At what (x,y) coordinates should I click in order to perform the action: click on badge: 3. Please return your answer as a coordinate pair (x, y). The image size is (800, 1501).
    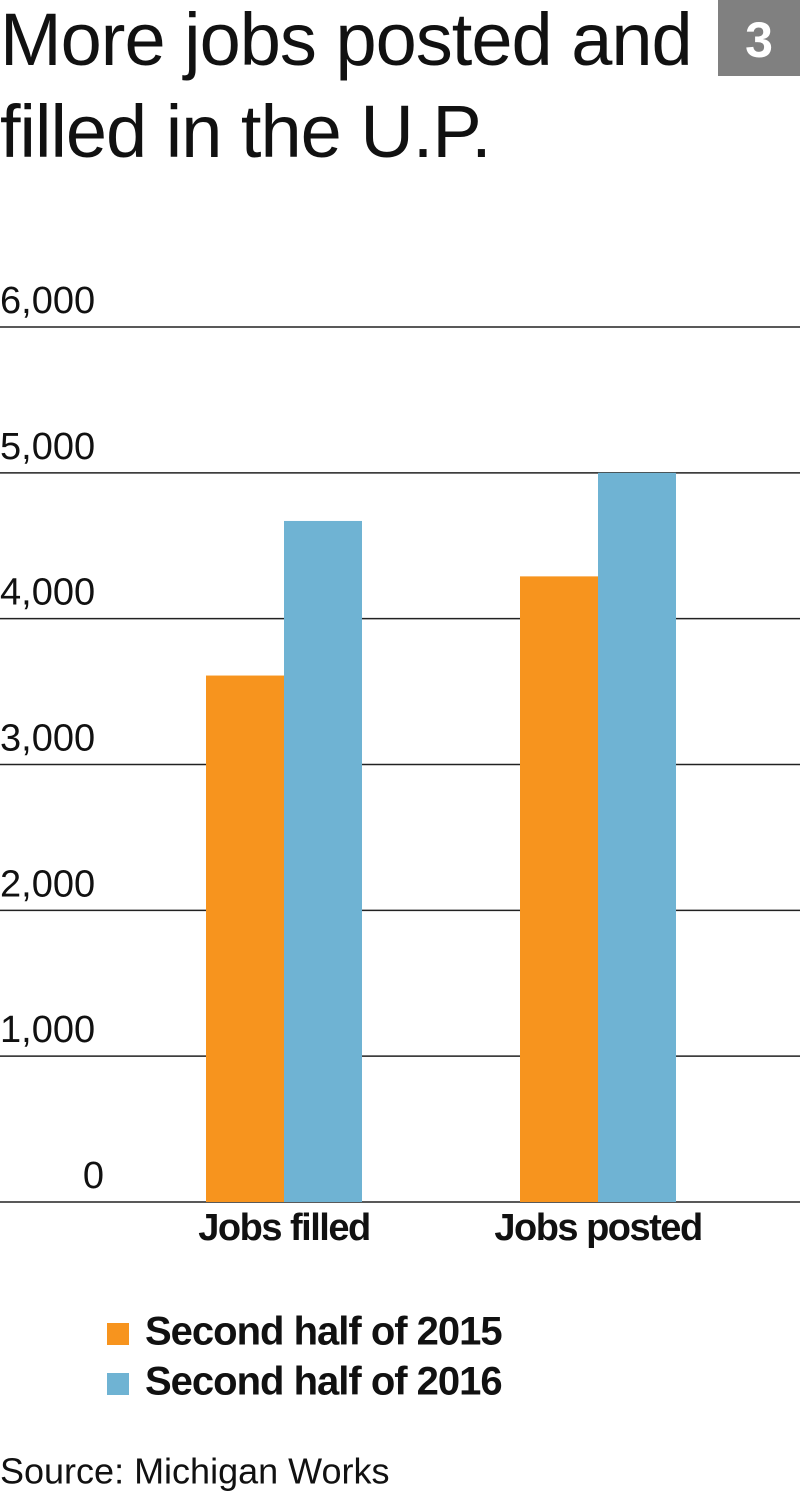
    Looking at the image, I should click on (759, 38).